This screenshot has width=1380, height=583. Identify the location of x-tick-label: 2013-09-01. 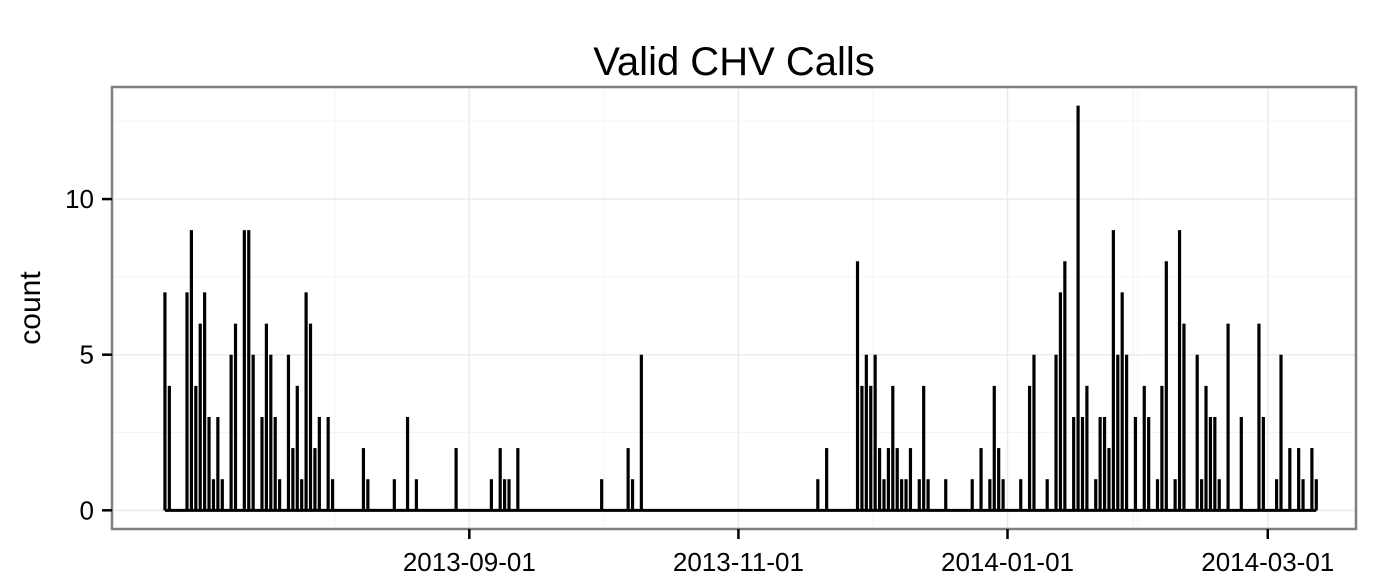
(469, 562).